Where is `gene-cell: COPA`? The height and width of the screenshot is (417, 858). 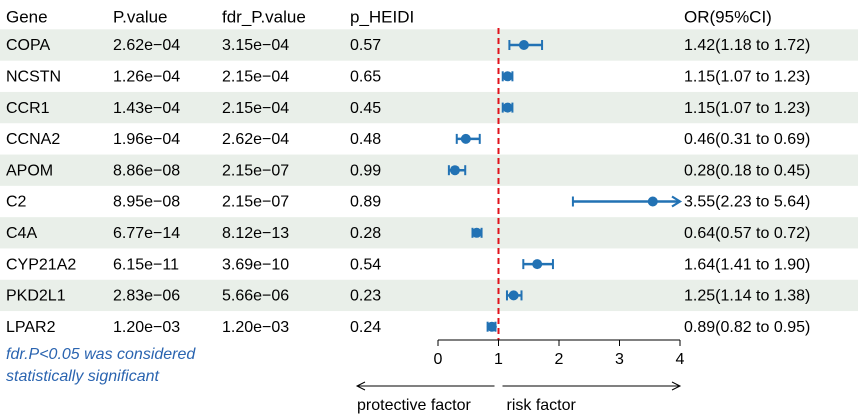
gene-cell: COPA is located at coordinates (28, 45).